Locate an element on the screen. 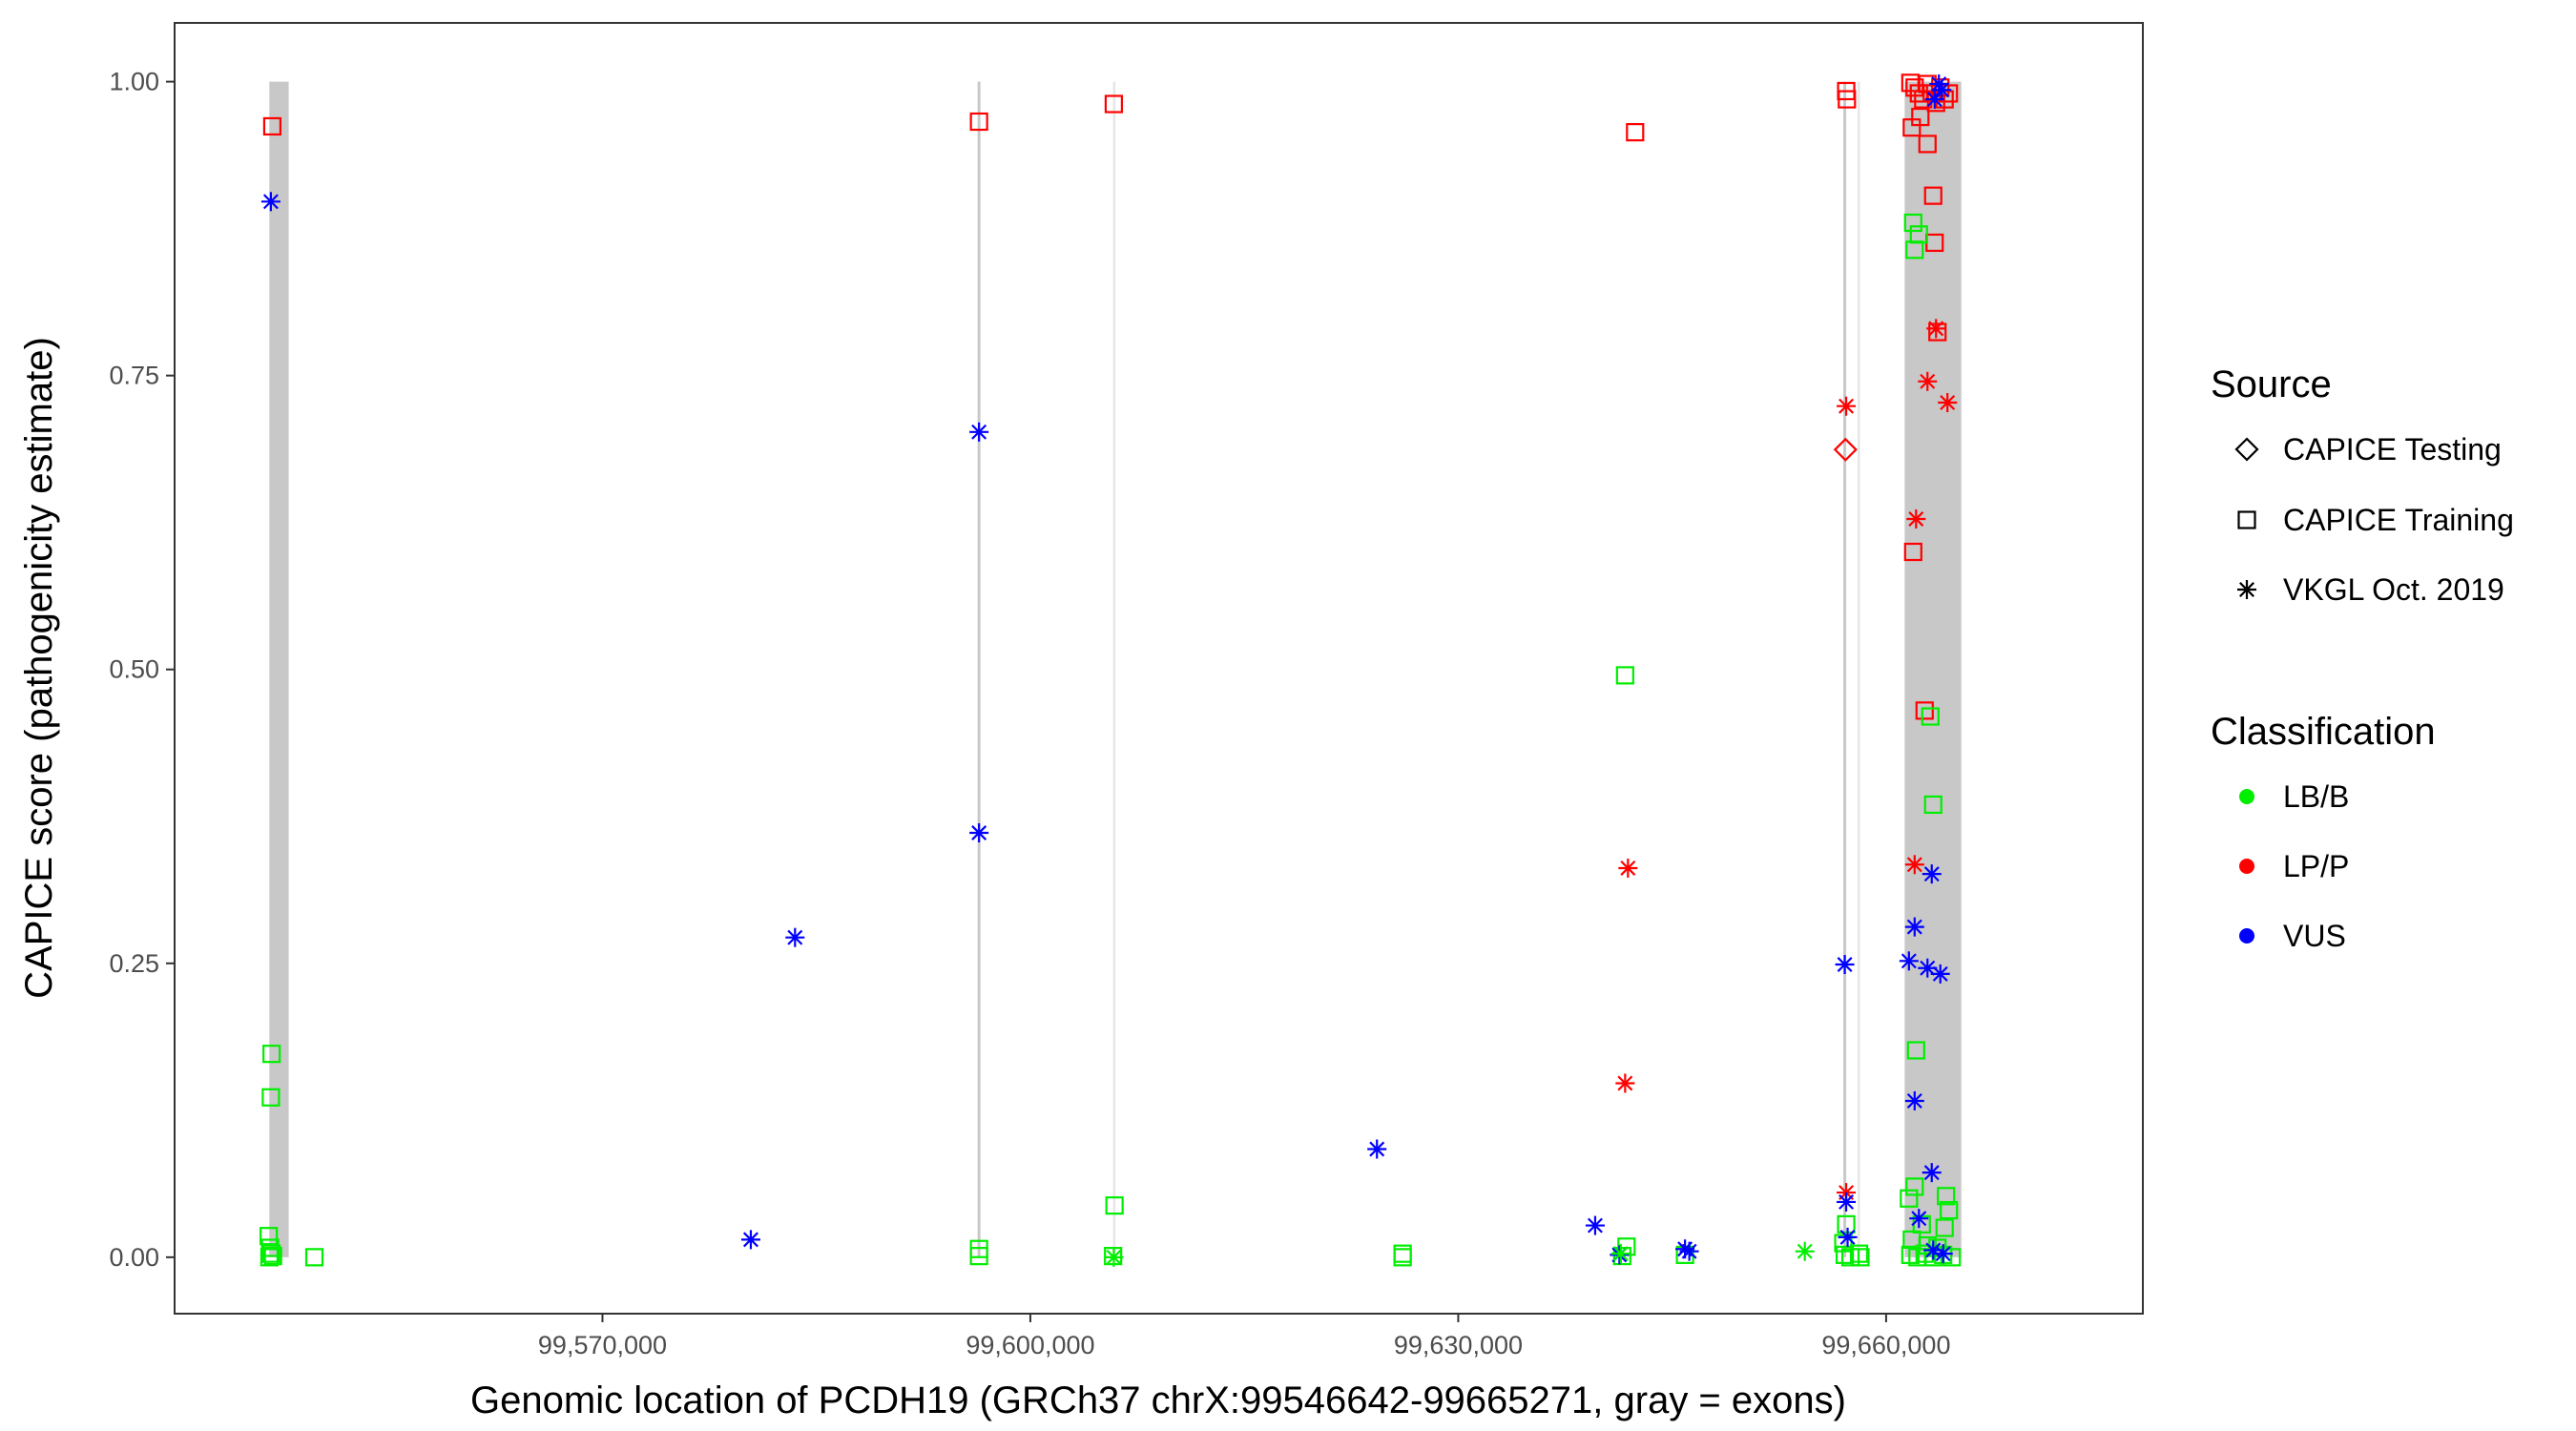 The height and width of the screenshot is (1431, 2576). x-tick-label: 99,570,000 is located at coordinates (602, 1345).